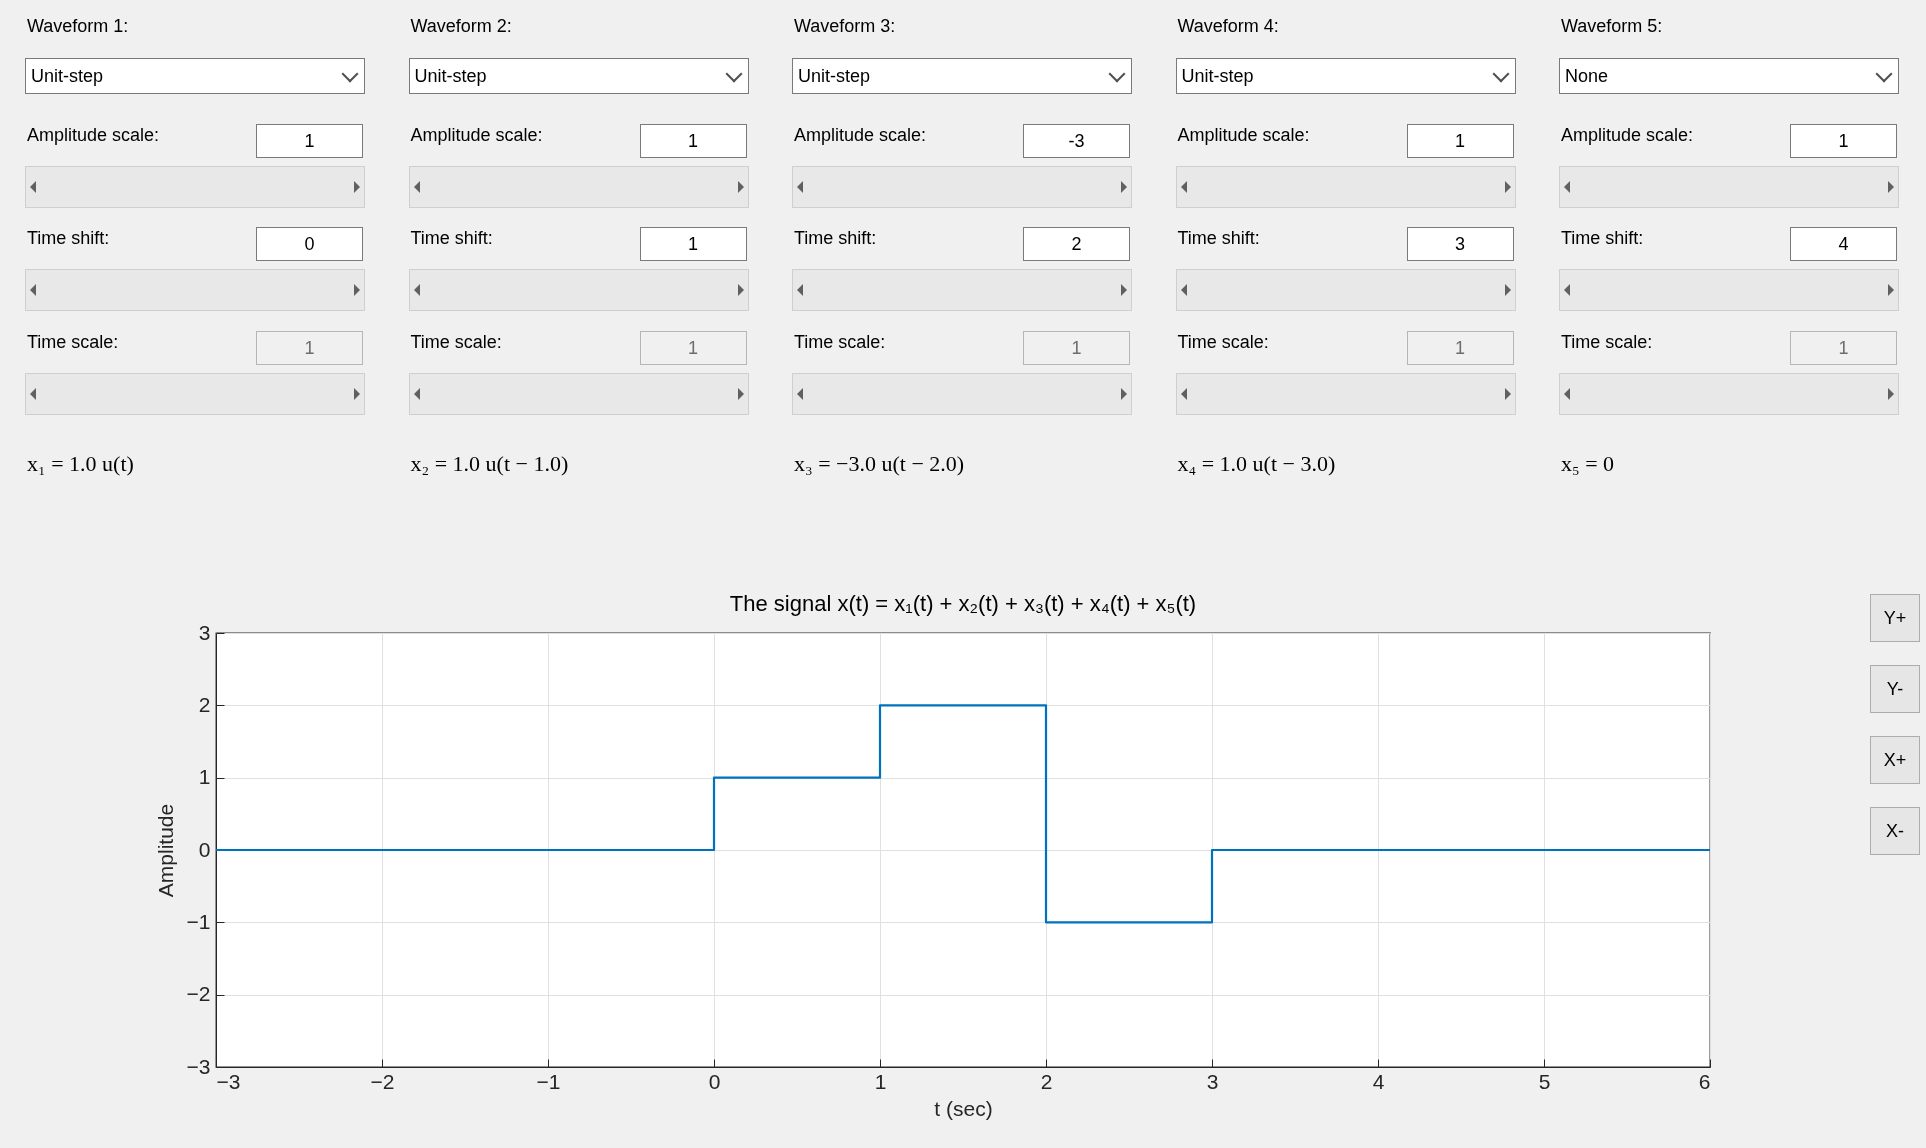 This screenshot has width=1926, height=1148. What do you see at coordinates (548, 1081) in the screenshot?
I see `x-tick-label: −1` at bounding box center [548, 1081].